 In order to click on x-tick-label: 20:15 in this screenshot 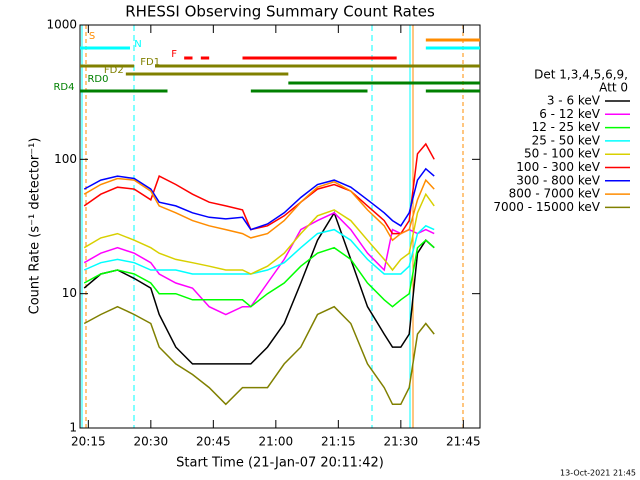, I will do `click(88, 442)`.